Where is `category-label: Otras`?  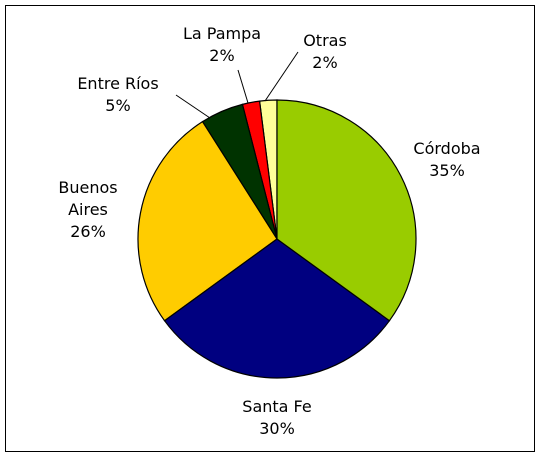 category-label: Otras is located at coordinates (325, 40).